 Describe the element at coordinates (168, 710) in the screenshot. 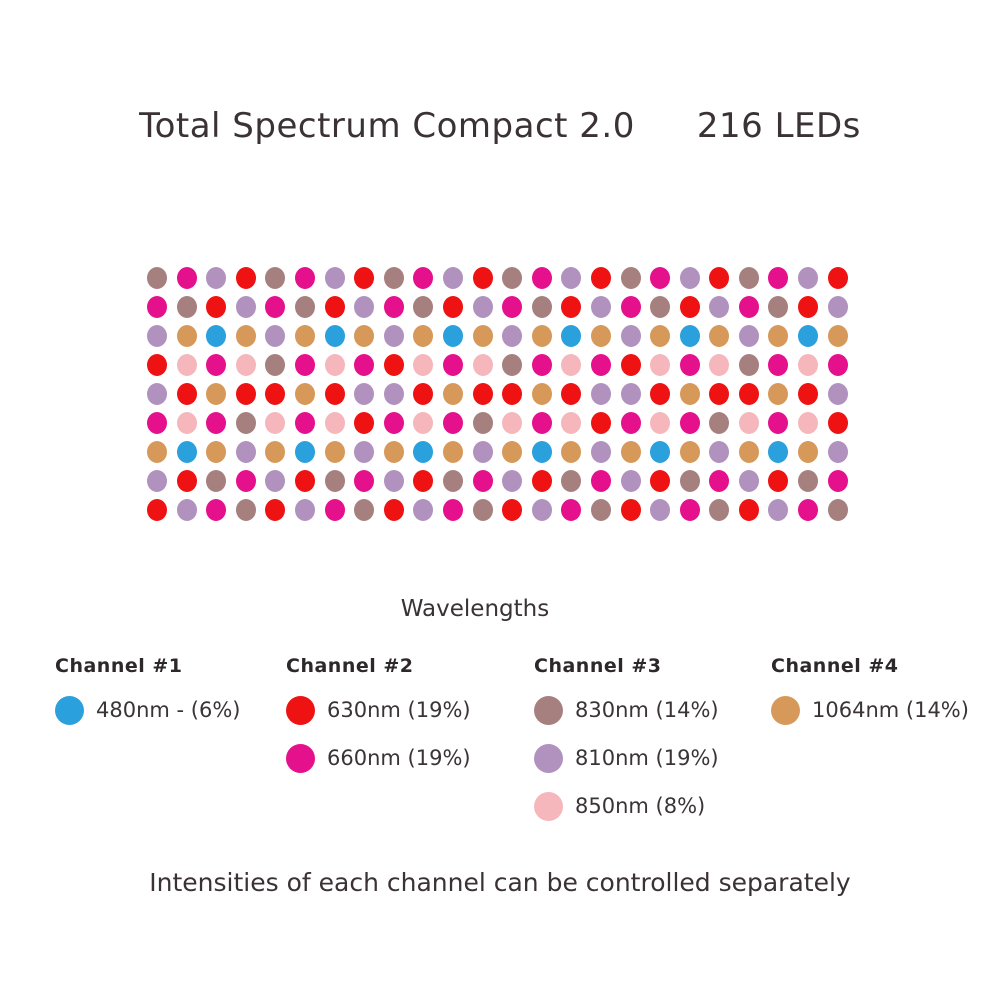

I see `legend-entry-label: 480nm - (6%)` at that location.